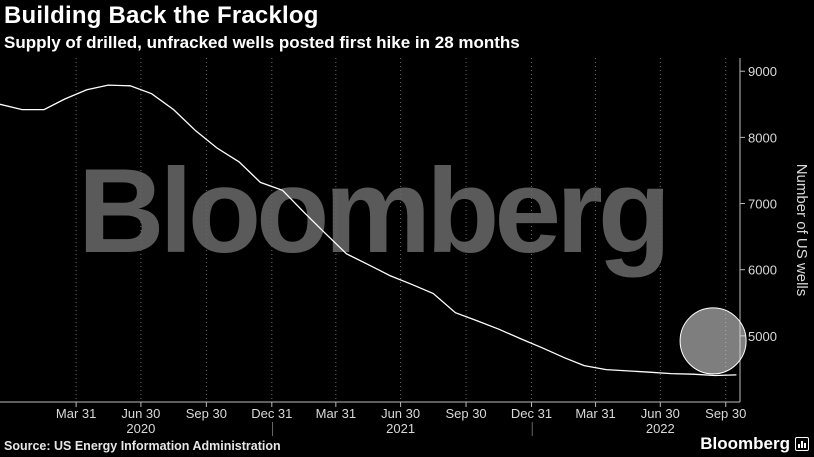  I want to click on y-tick-label: 5000, so click(762, 336).